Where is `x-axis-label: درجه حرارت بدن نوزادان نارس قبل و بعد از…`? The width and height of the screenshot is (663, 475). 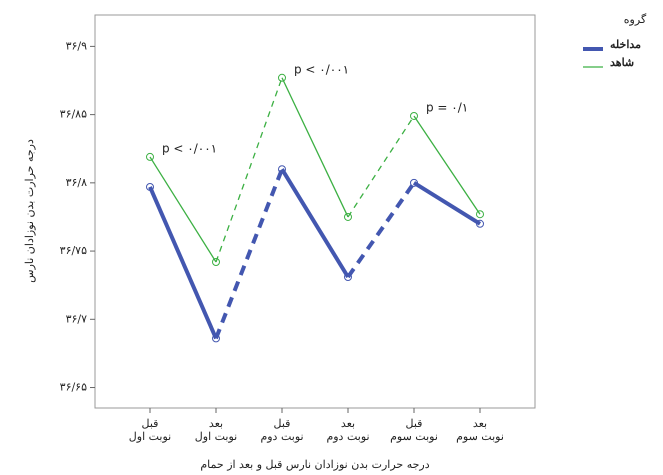
x-axis-label: درجه حرارت بدن نوزادان نارس قبل و بعد از… is located at coordinates (314, 464).